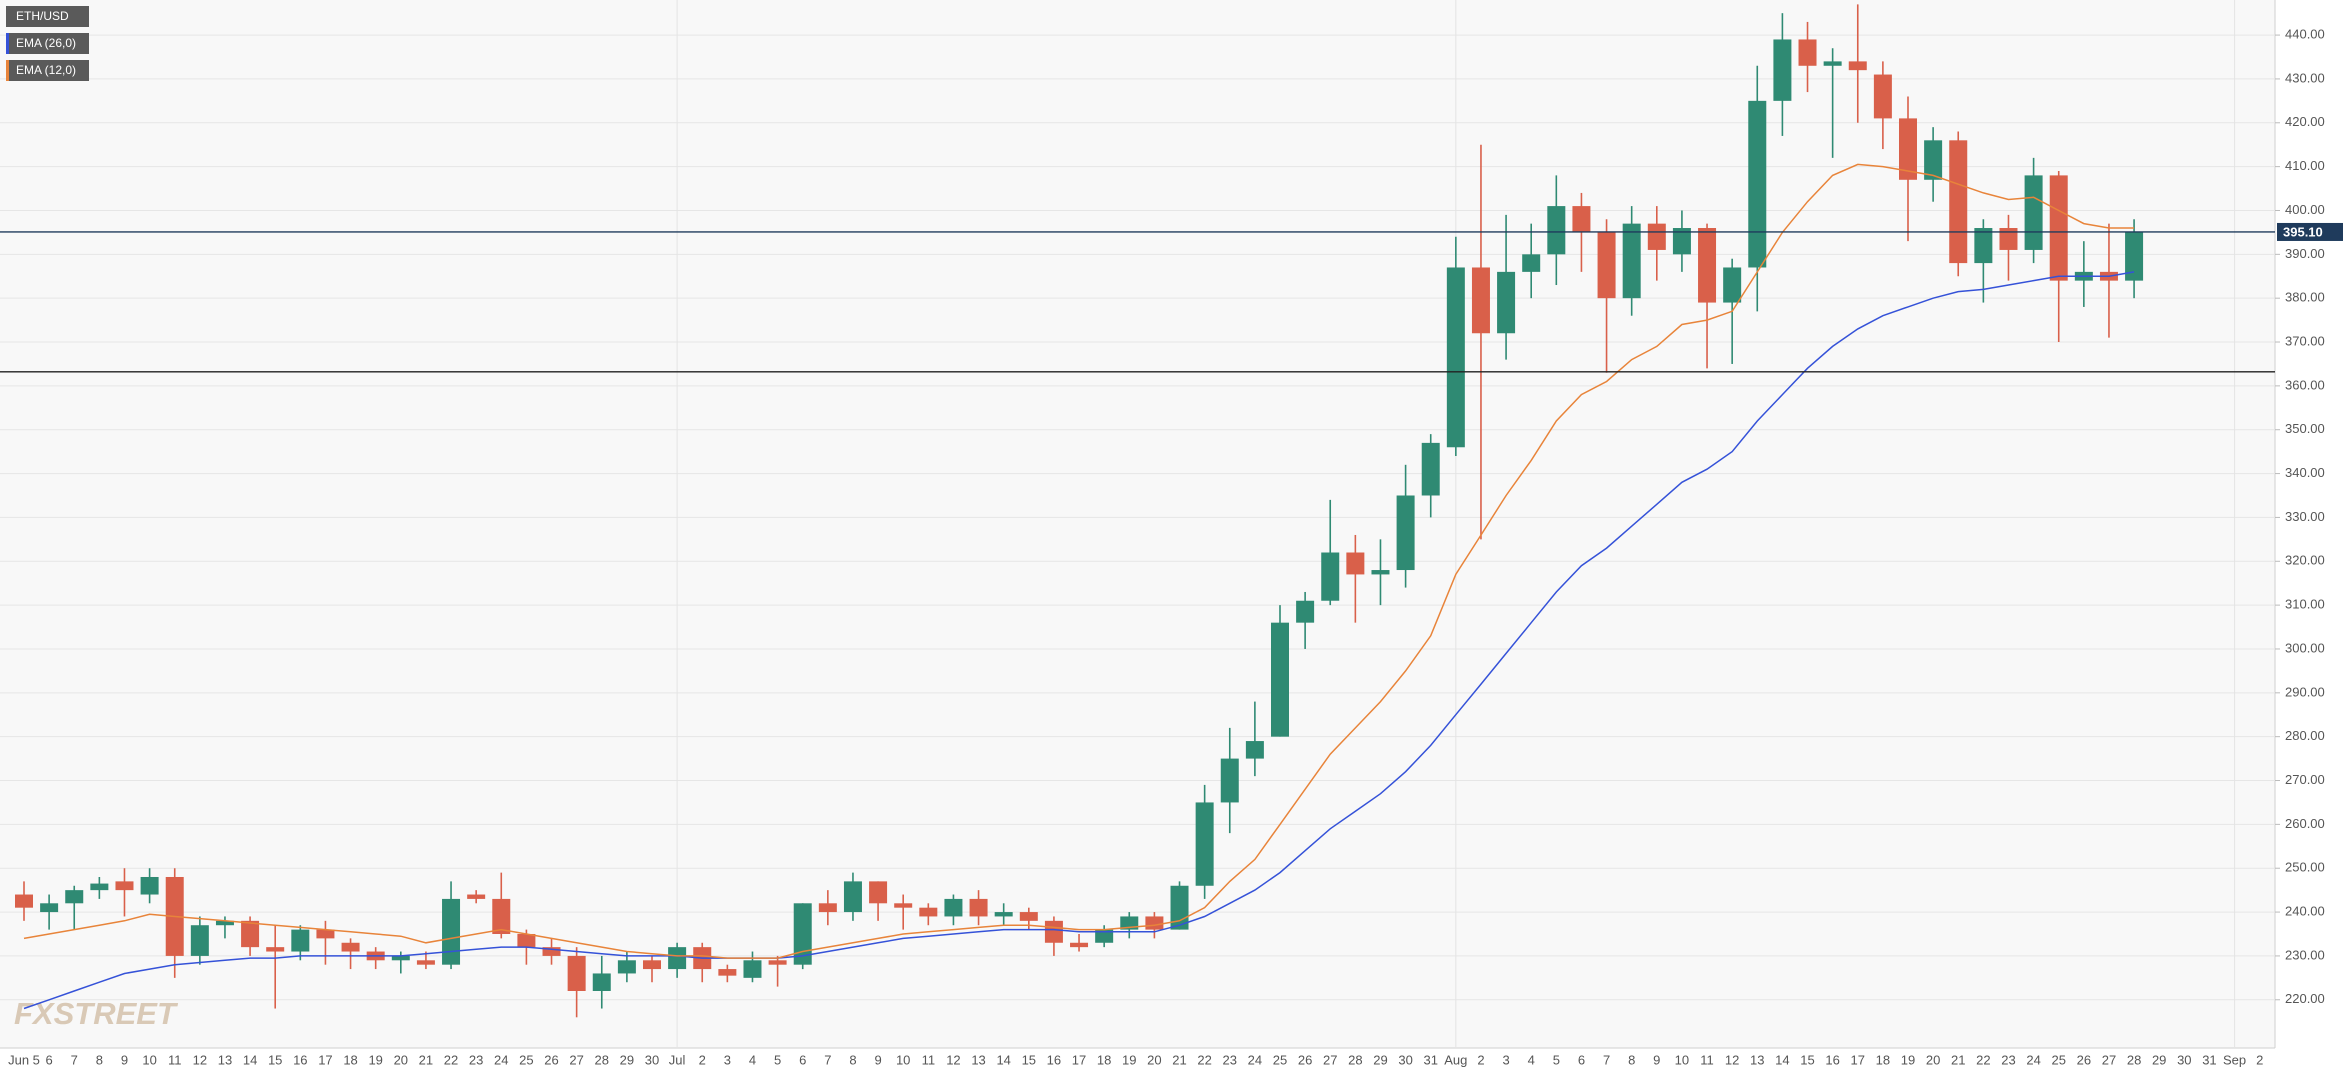 The width and height of the screenshot is (2347, 1072). Describe the element at coordinates (2305, 297) in the screenshot. I see `y-tick-label: 380.00` at that location.